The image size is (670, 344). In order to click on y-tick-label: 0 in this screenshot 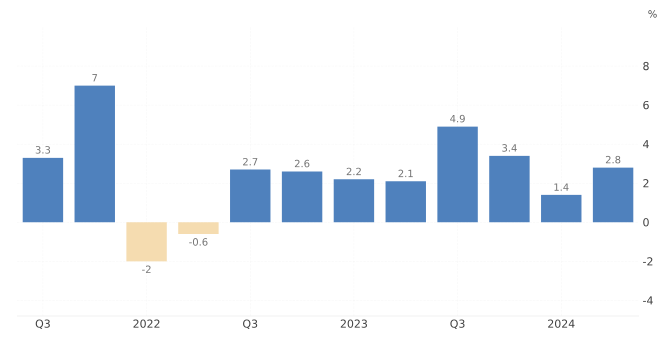, I will do `click(646, 222)`.